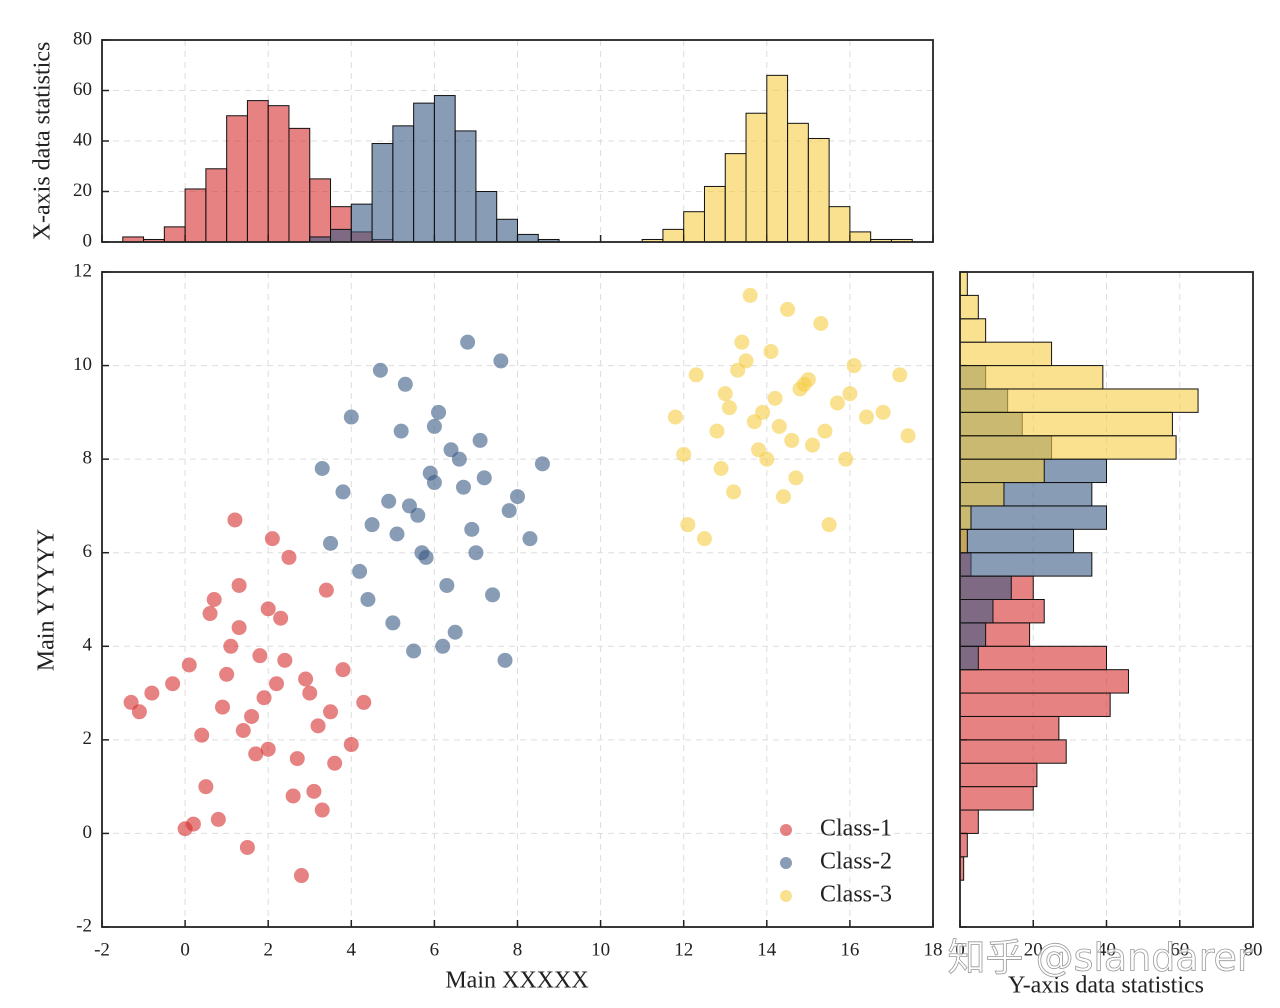 The image size is (1280, 1008). What do you see at coordinates (88, 551) in the screenshot?
I see `y-tick-label: 6` at bounding box center [88, 551].